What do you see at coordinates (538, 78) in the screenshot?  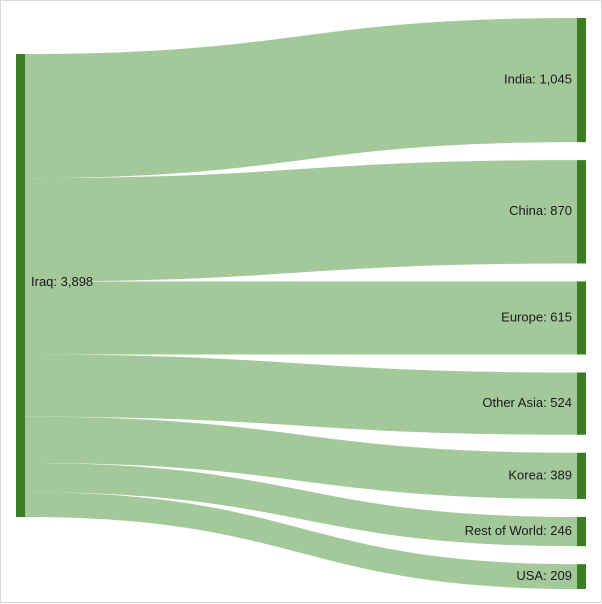 I see `label-india: India: 1,045` at bounding box center [538, 78].